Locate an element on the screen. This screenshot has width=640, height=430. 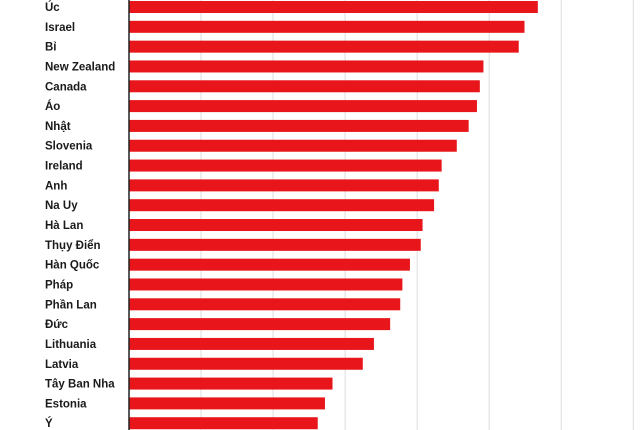
category-label: Đức is located at coordinates (57, 325).